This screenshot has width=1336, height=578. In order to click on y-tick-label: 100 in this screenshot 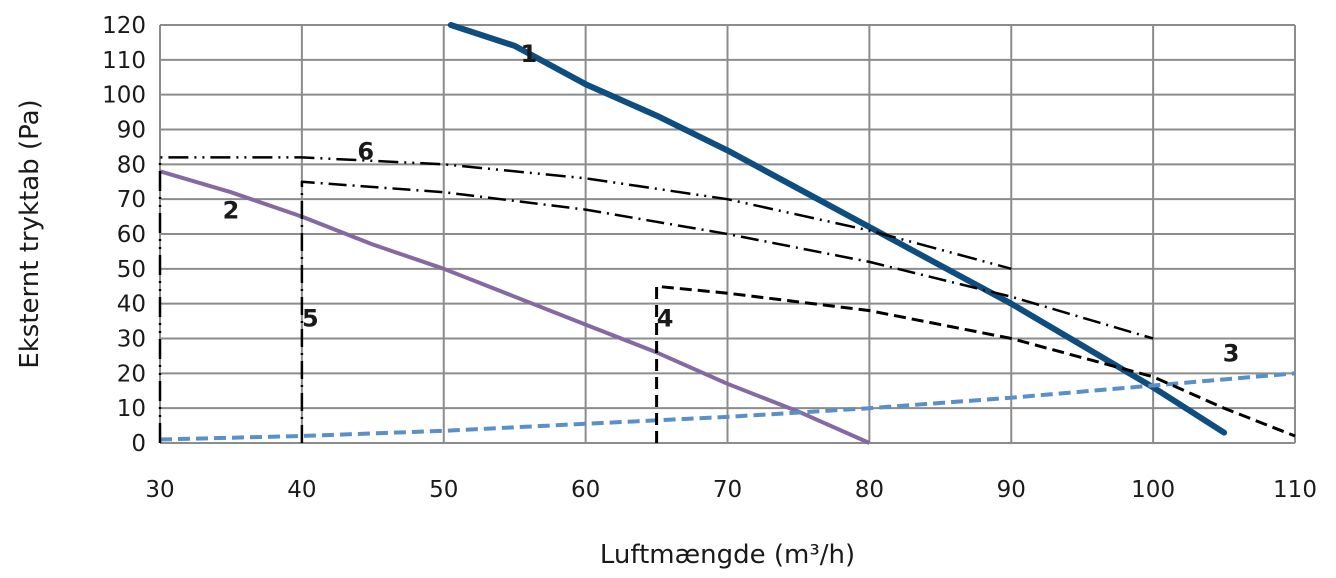, I will do `click(124, 96)`.